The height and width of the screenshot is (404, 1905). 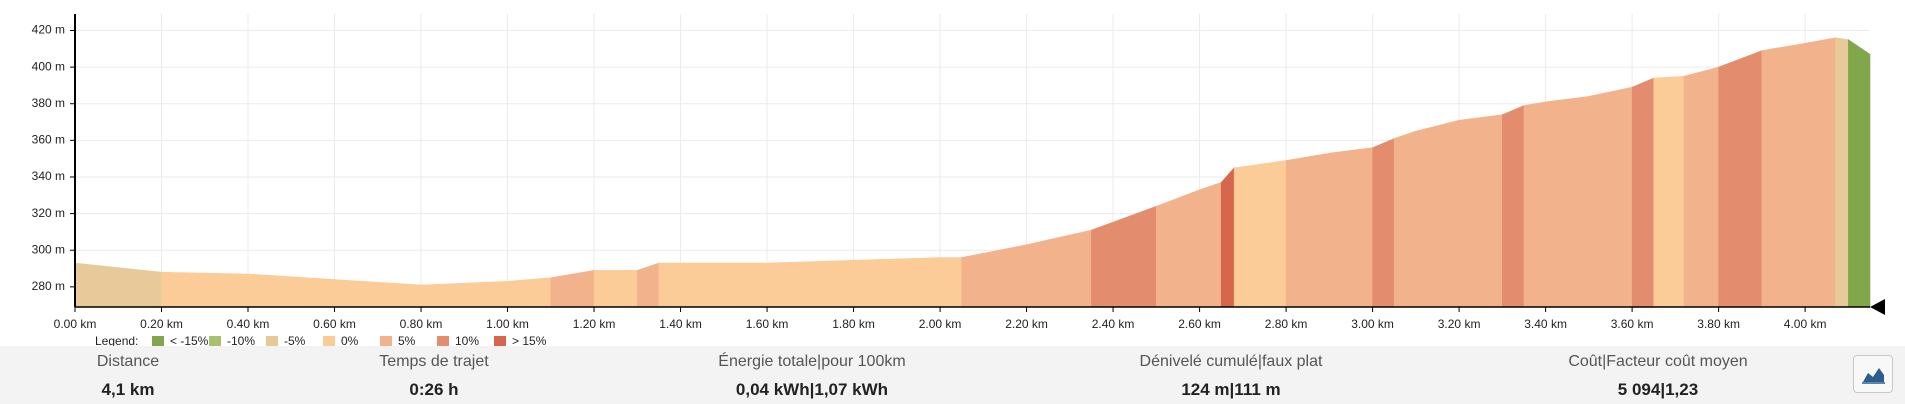 What do you see at coordinates (434, 389) in the screenshot?
I see `stat-value: 0:26 h` at bounding box center [434, 389].